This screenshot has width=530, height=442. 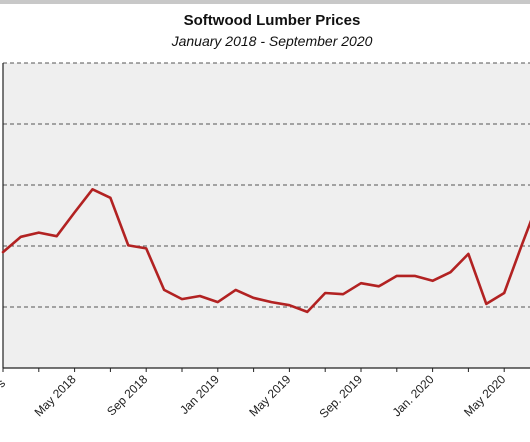 I want to click on chart-title: Softwood Lumber Prices, so click(x=272, y=20).